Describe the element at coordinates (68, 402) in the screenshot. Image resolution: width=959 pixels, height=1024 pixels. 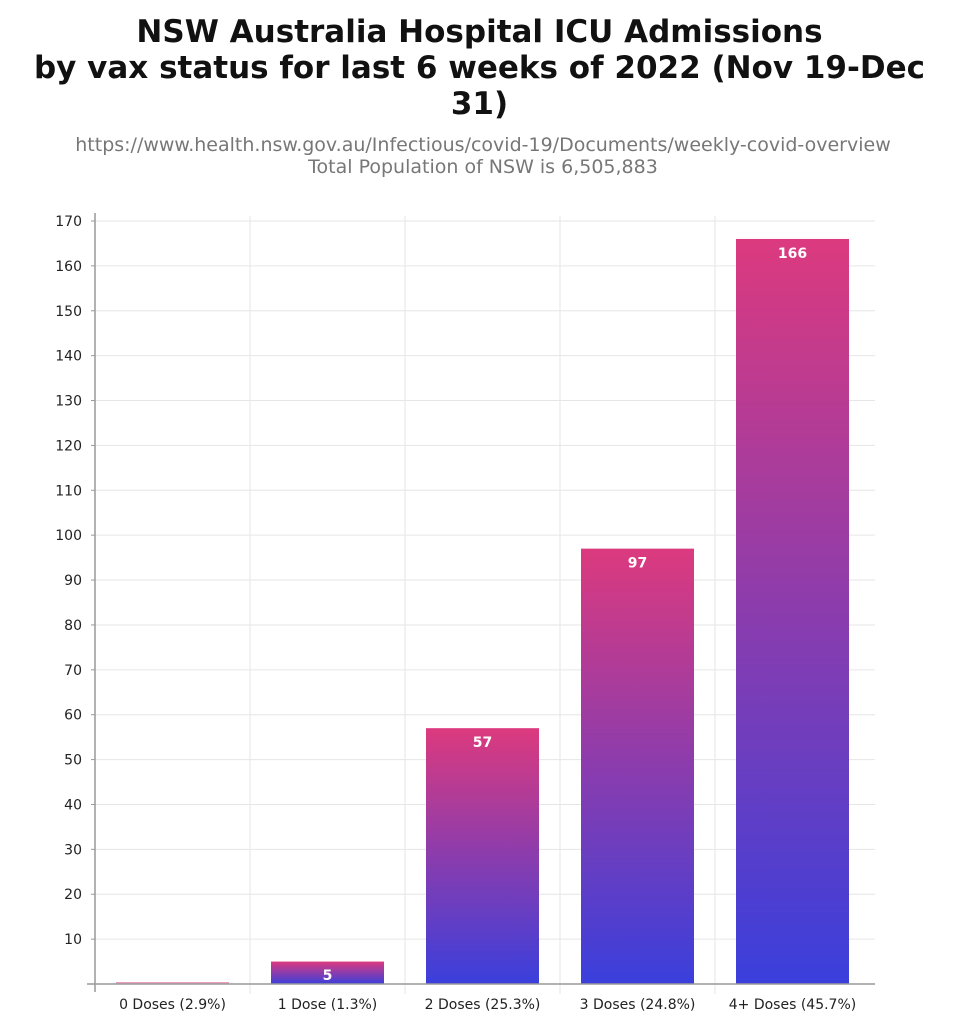
I see `y-tick-label: 130` at that location.